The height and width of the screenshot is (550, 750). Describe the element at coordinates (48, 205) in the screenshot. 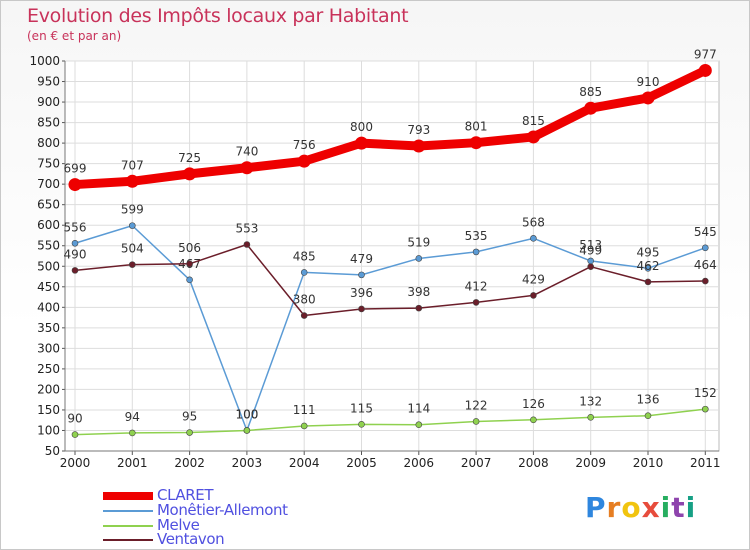

I see `y-tick-label: 650` at that location.